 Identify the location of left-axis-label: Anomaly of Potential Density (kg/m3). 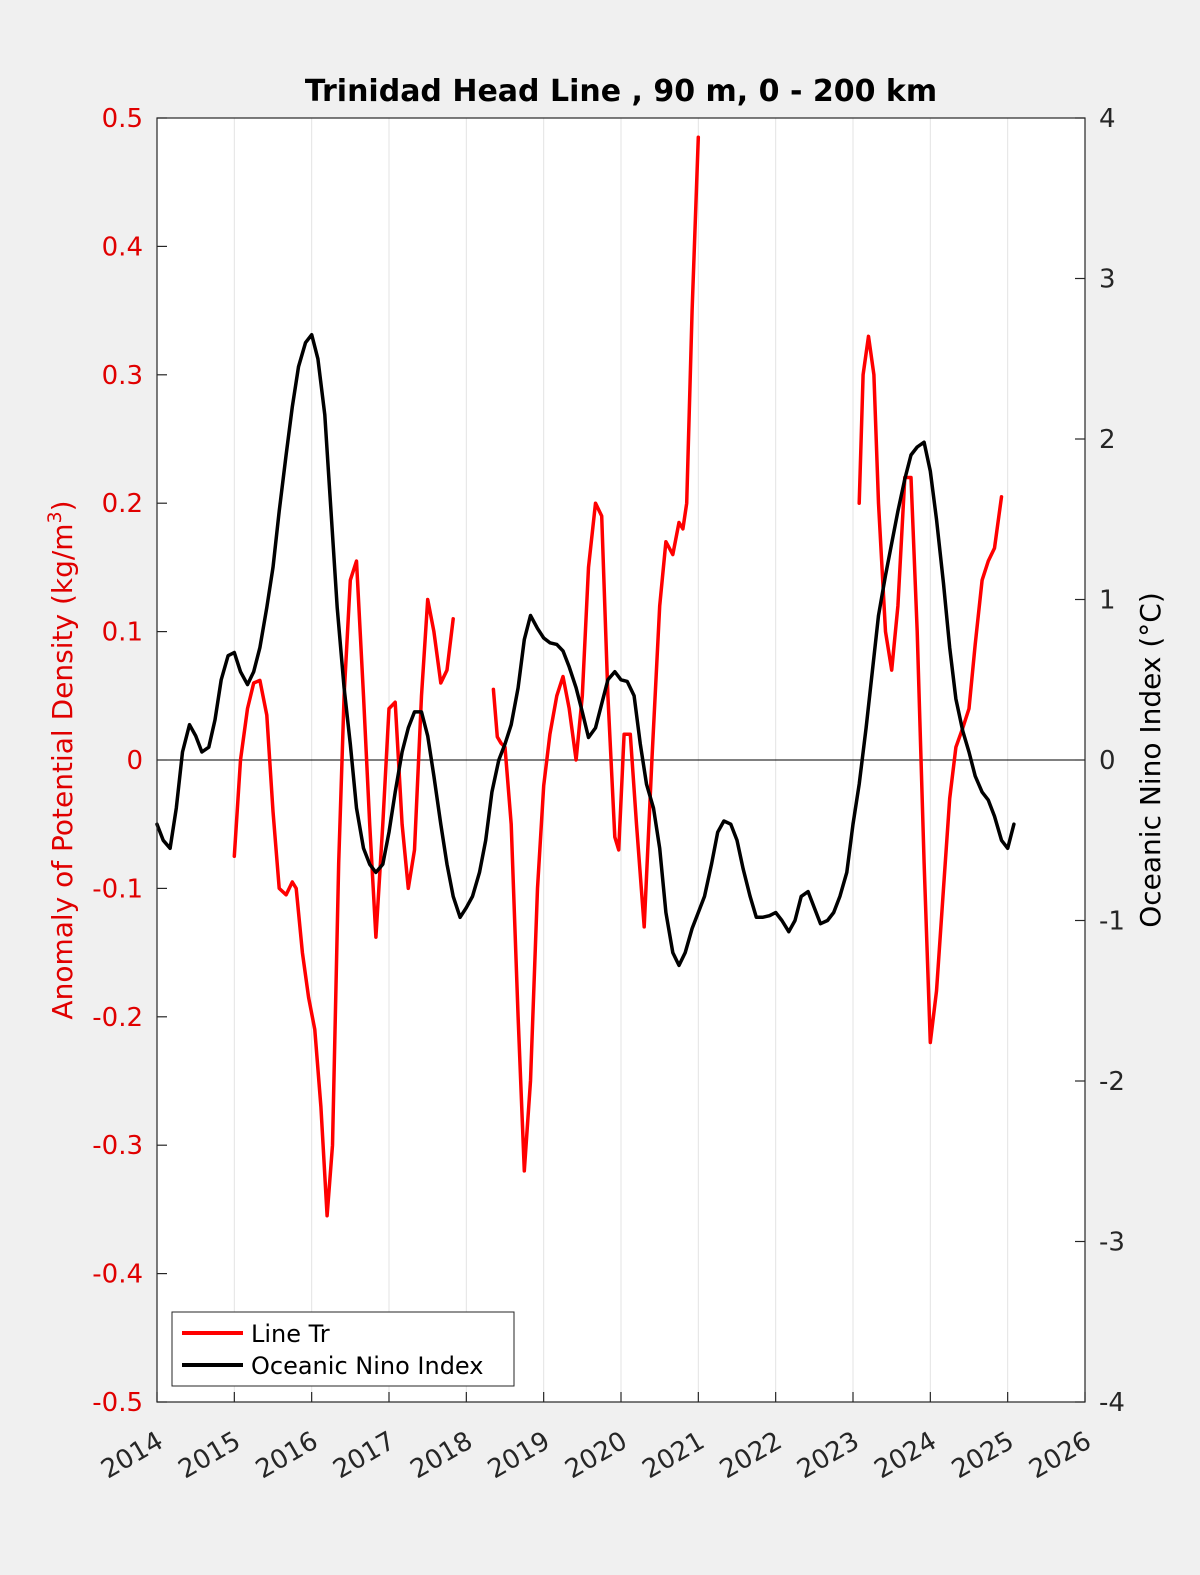
(61, 759).